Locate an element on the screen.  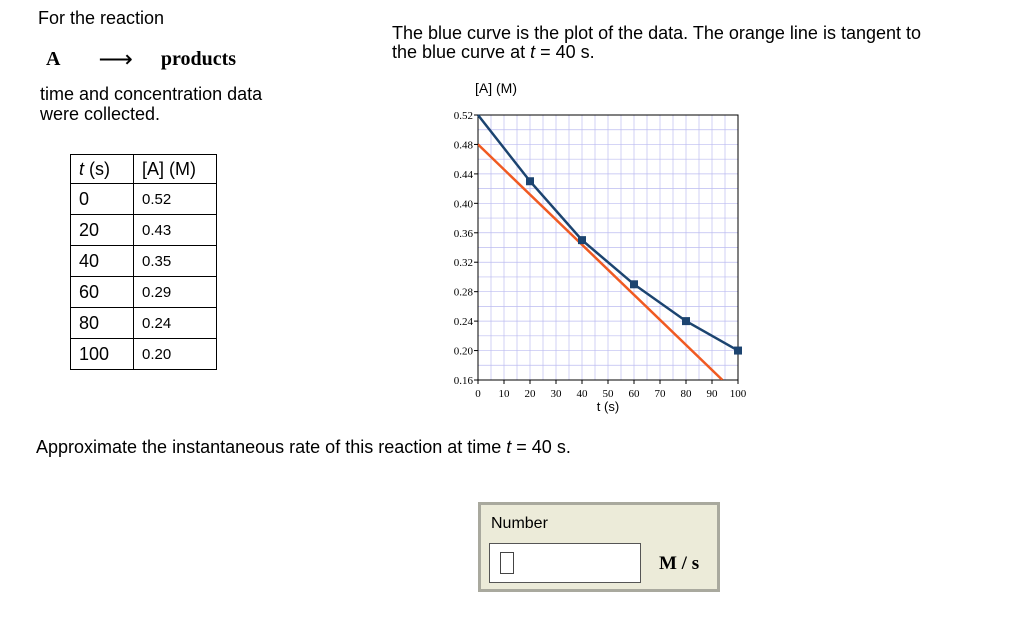
y-tick-label: 0.40 is located at coordinates (464, 204).